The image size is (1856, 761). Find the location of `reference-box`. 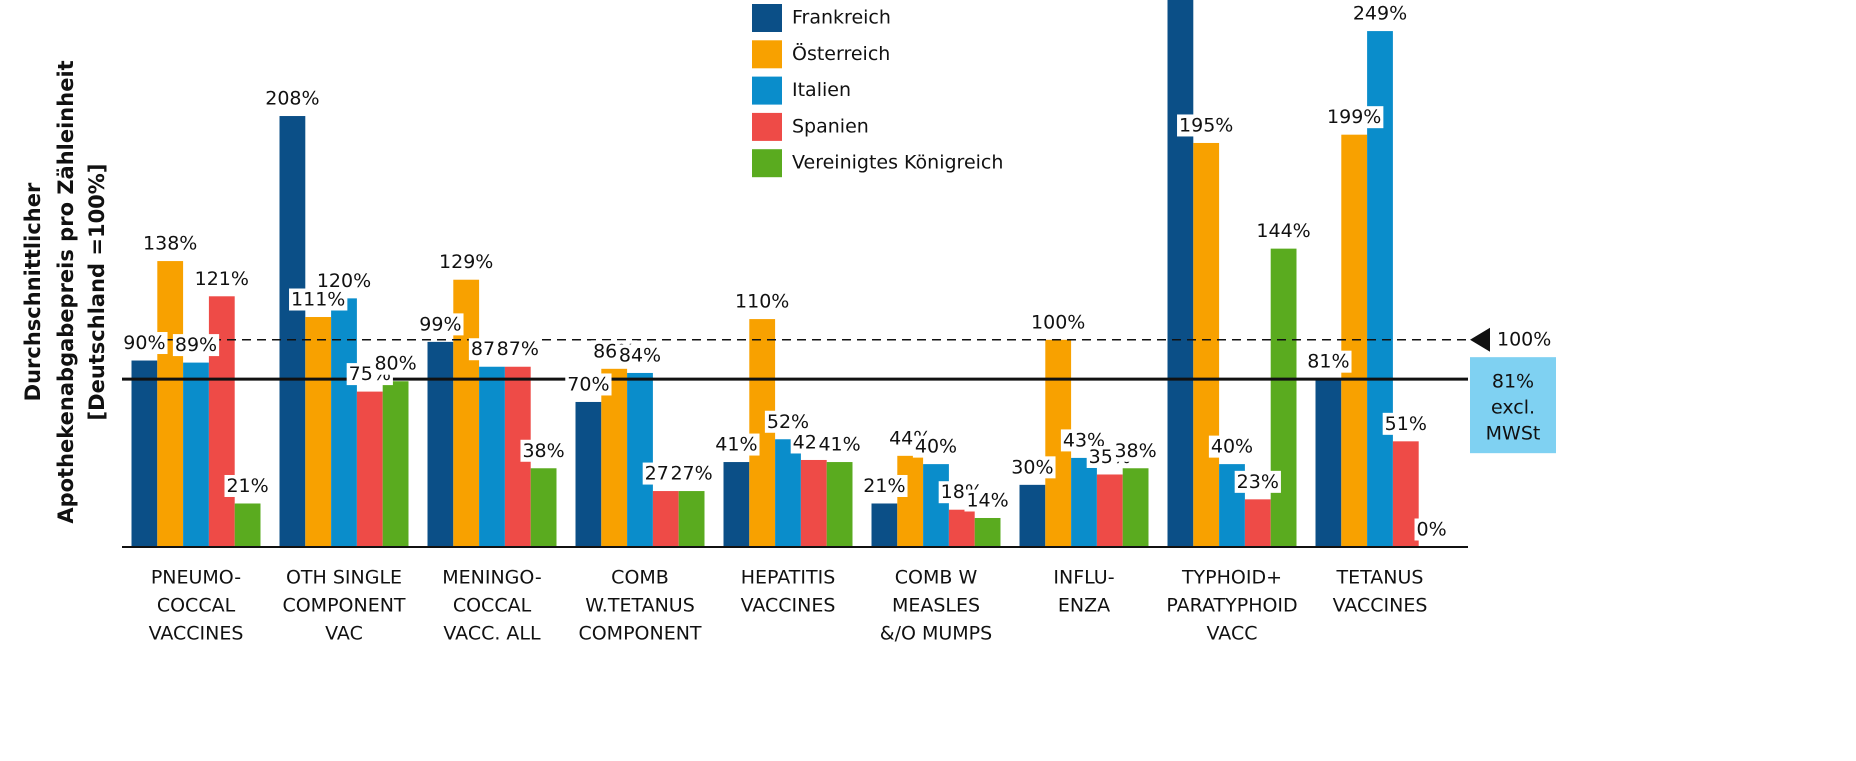

reference-box is located at coordinates (1513, 405).